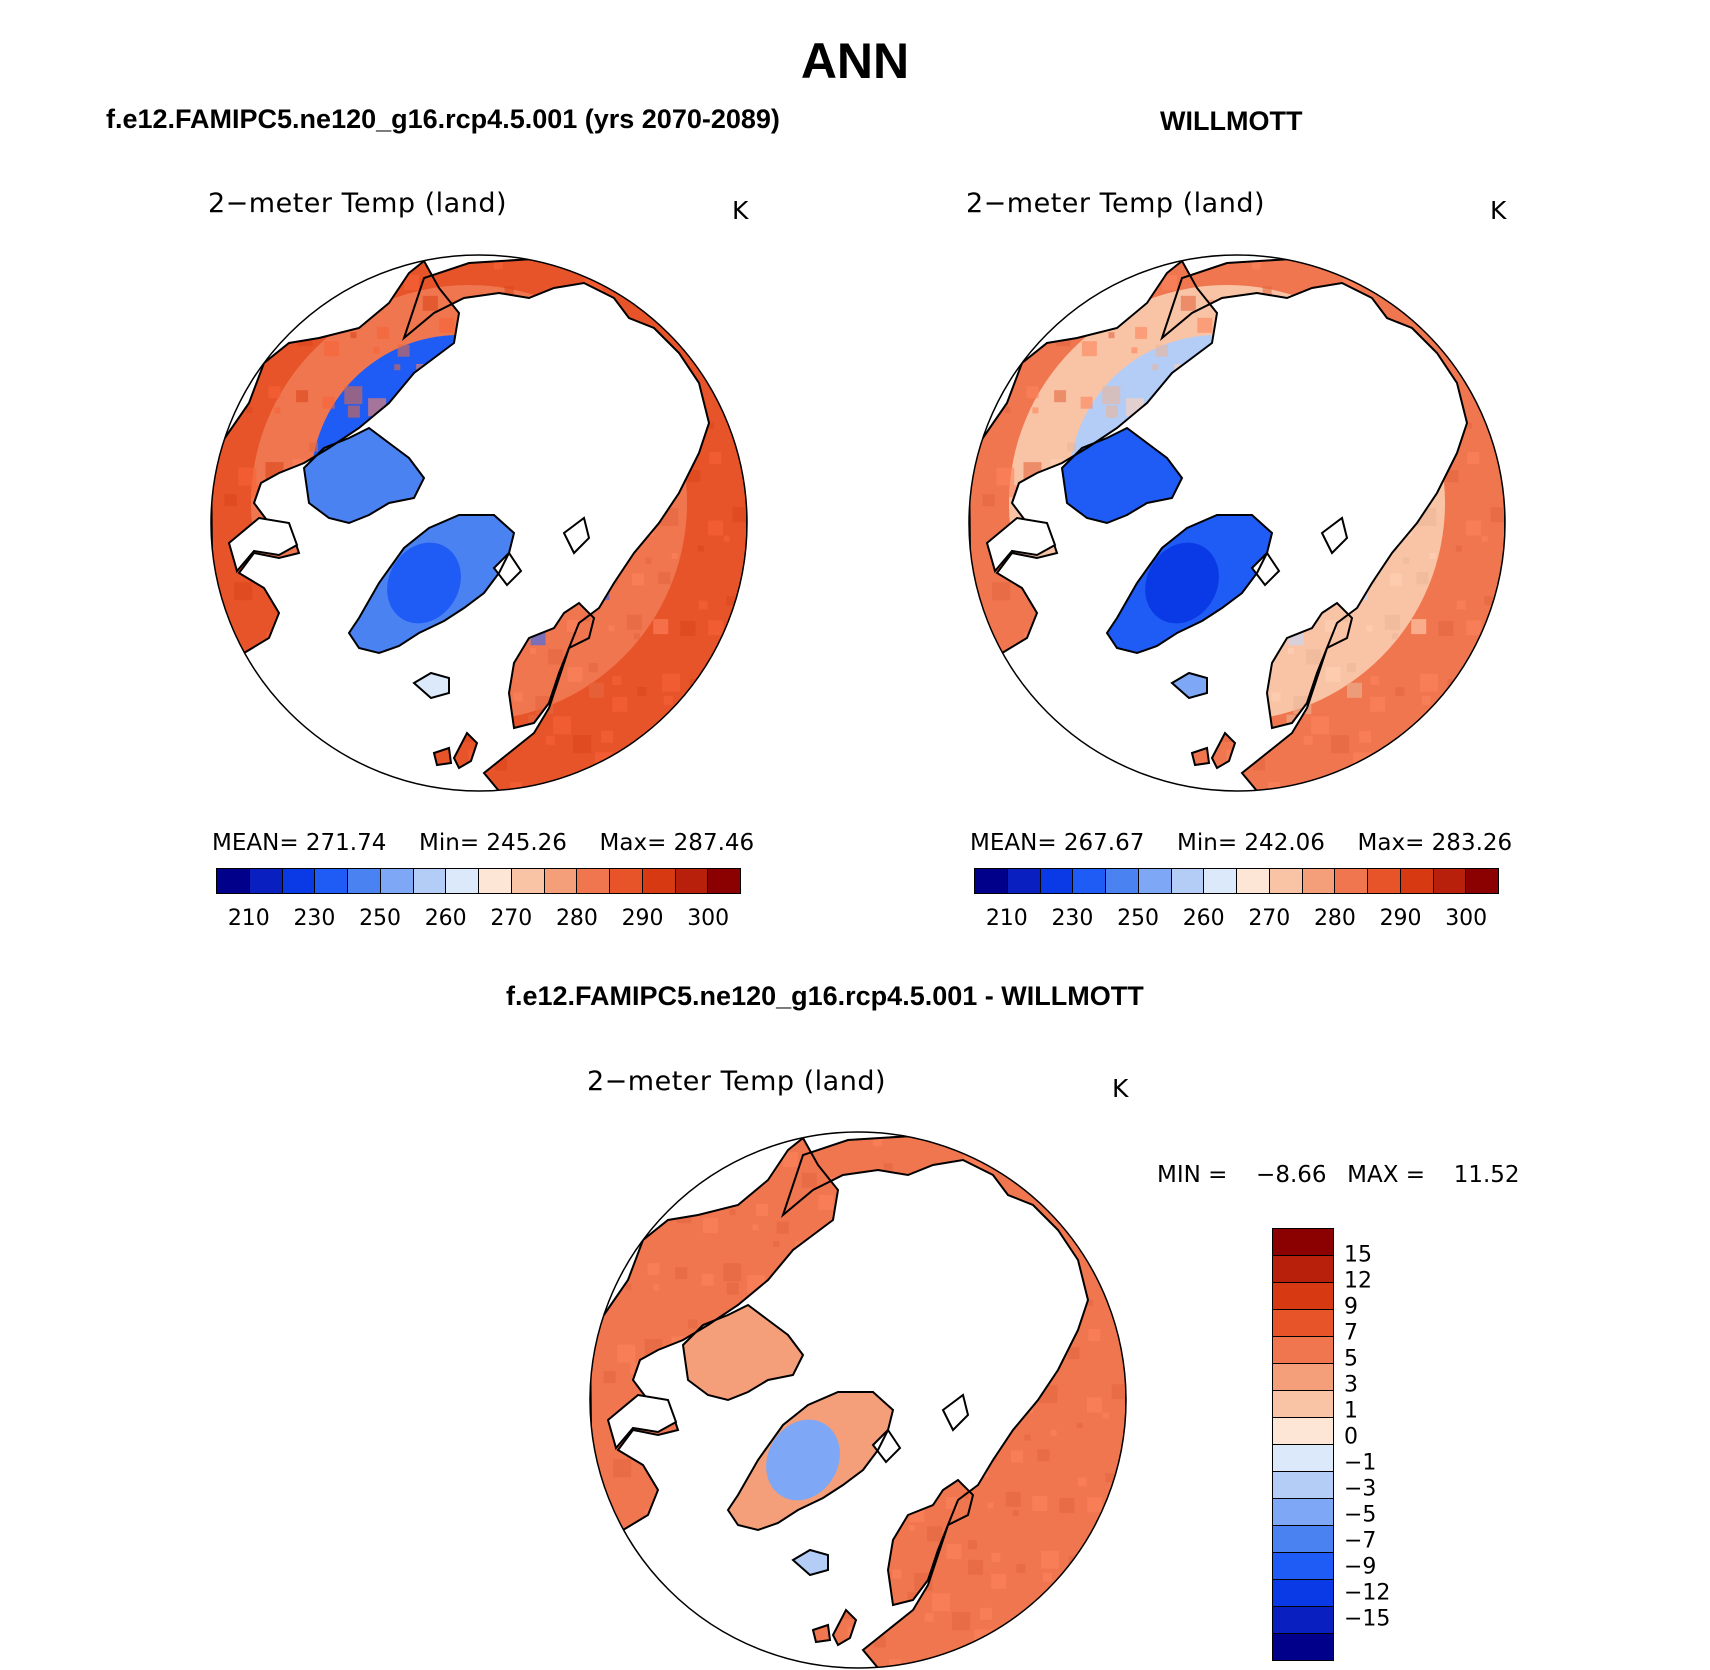  Describe the element at coordinates (478, 881) in the screenshot. I see `model-colorbar` at that location.